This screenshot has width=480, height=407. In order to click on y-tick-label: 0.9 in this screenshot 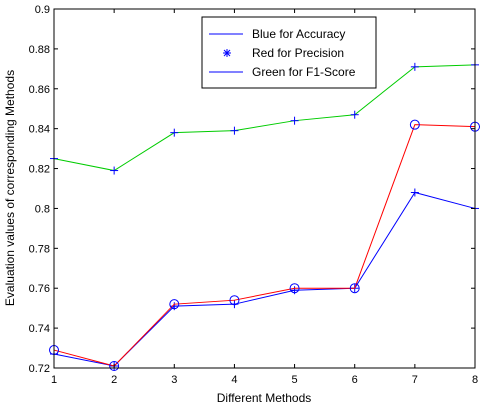, I will do `click(42, 10)`.